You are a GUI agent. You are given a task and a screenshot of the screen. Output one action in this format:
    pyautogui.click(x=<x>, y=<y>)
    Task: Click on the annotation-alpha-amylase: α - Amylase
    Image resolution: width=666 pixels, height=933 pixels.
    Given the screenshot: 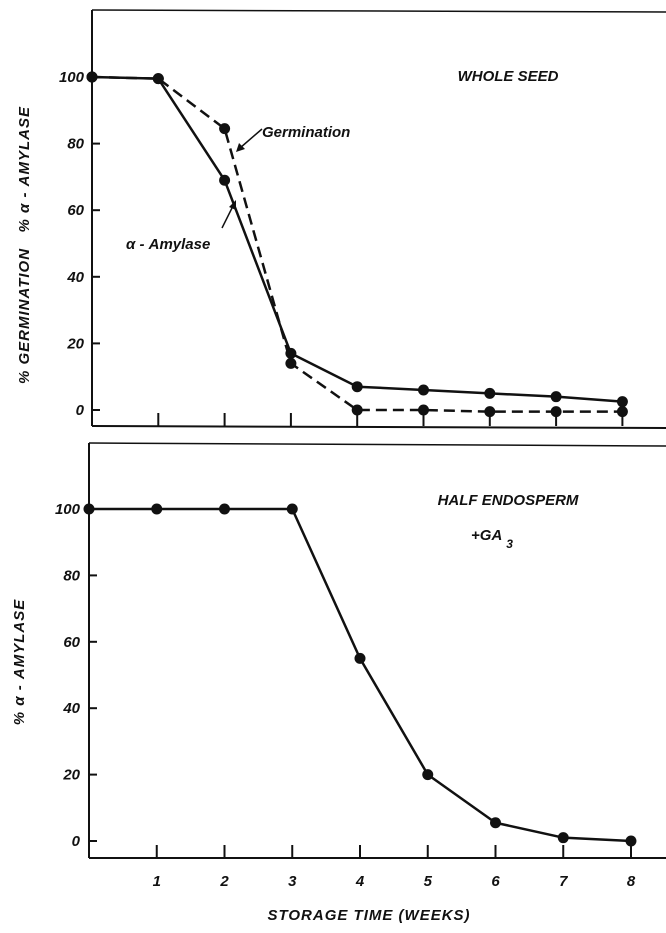 What is the action you would take?
    pyautogui.click(x=168, y=244)
    